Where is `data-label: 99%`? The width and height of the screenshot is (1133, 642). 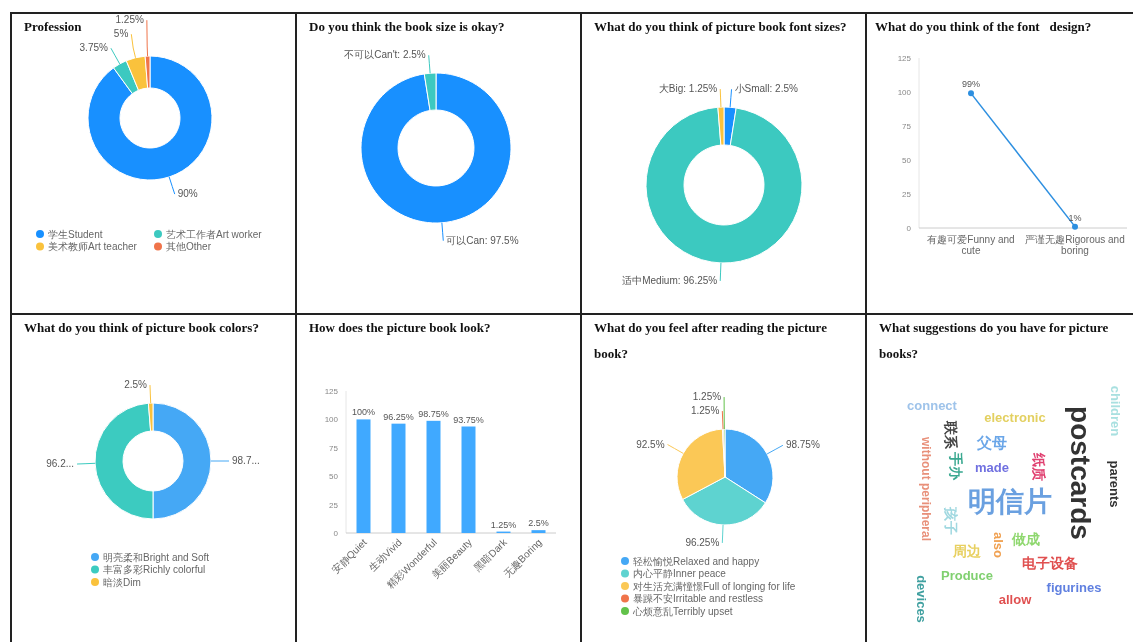 data-label: 99% is located at coordinates (971, 84).